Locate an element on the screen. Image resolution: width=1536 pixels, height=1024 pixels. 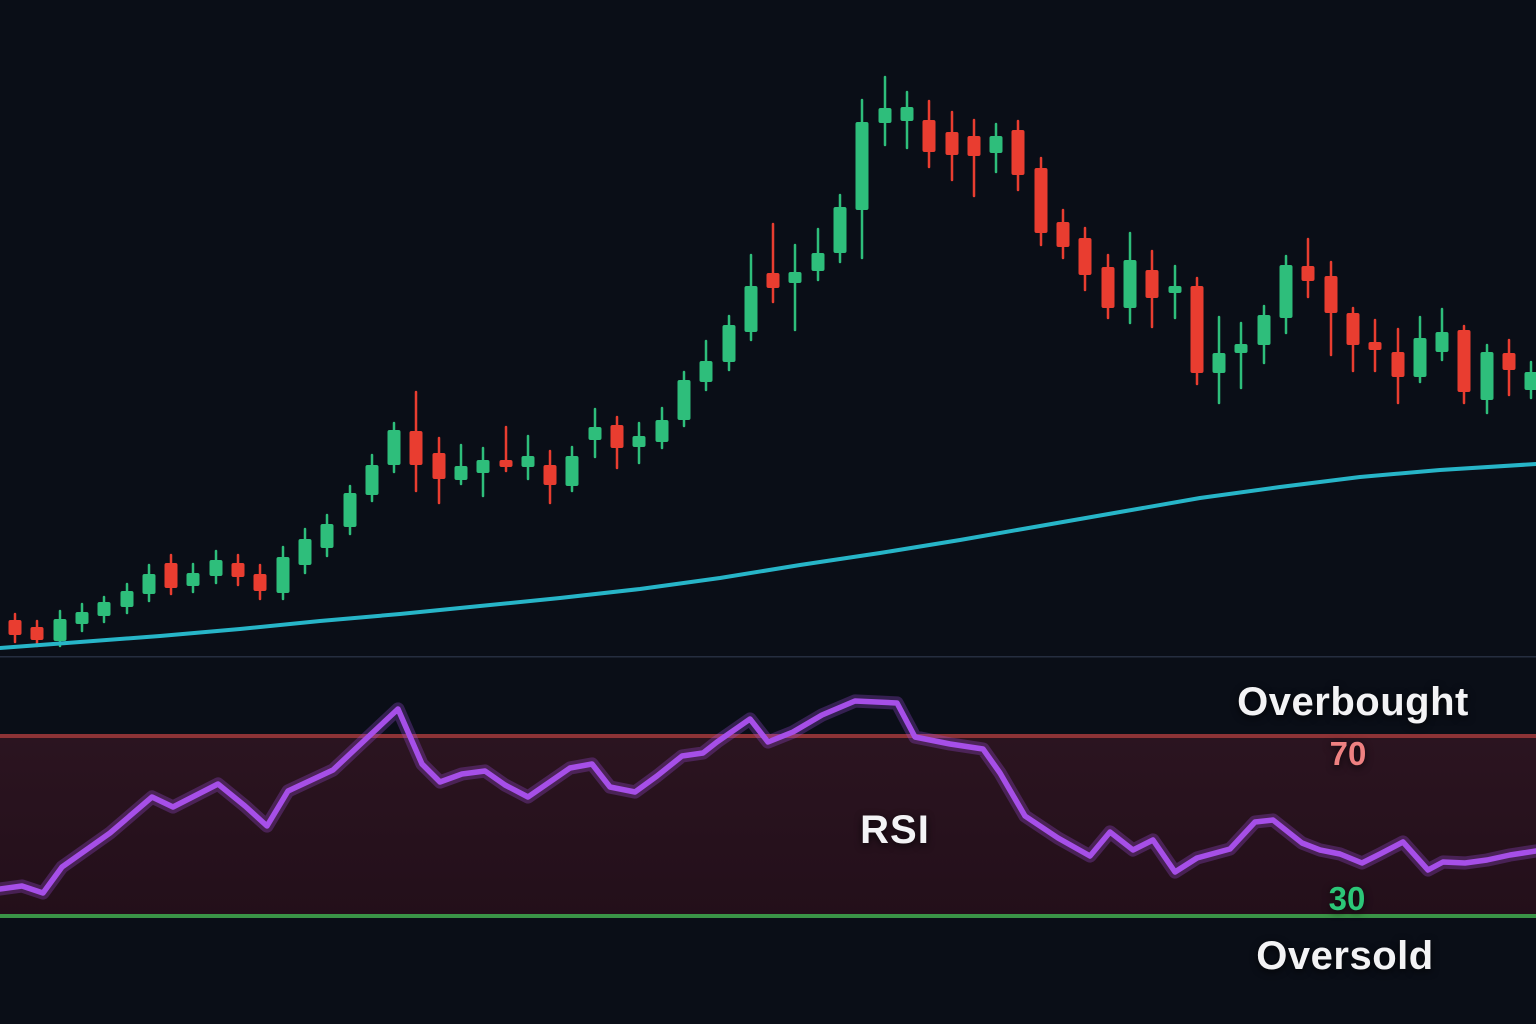
oversold-label: Oversold is located at coordinates (1345, 956).